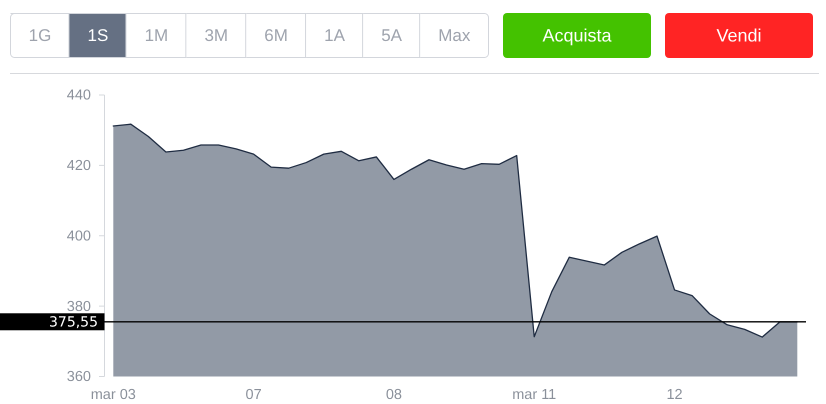 This screenshot has height=404, width=826. I want to click on x-tick-label: mar 03, so click(113, 395).